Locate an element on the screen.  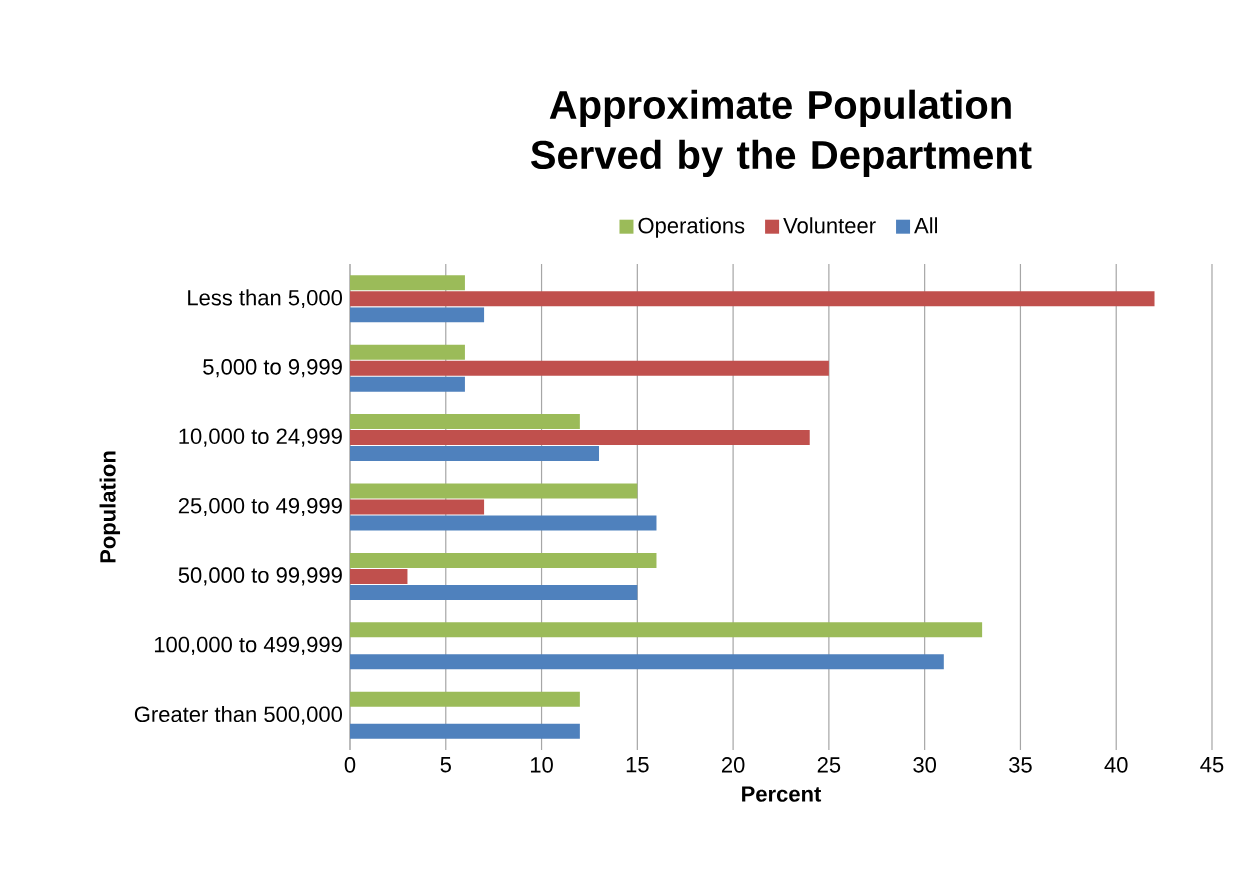
legend-label: All is located at coordinates (926, 225).